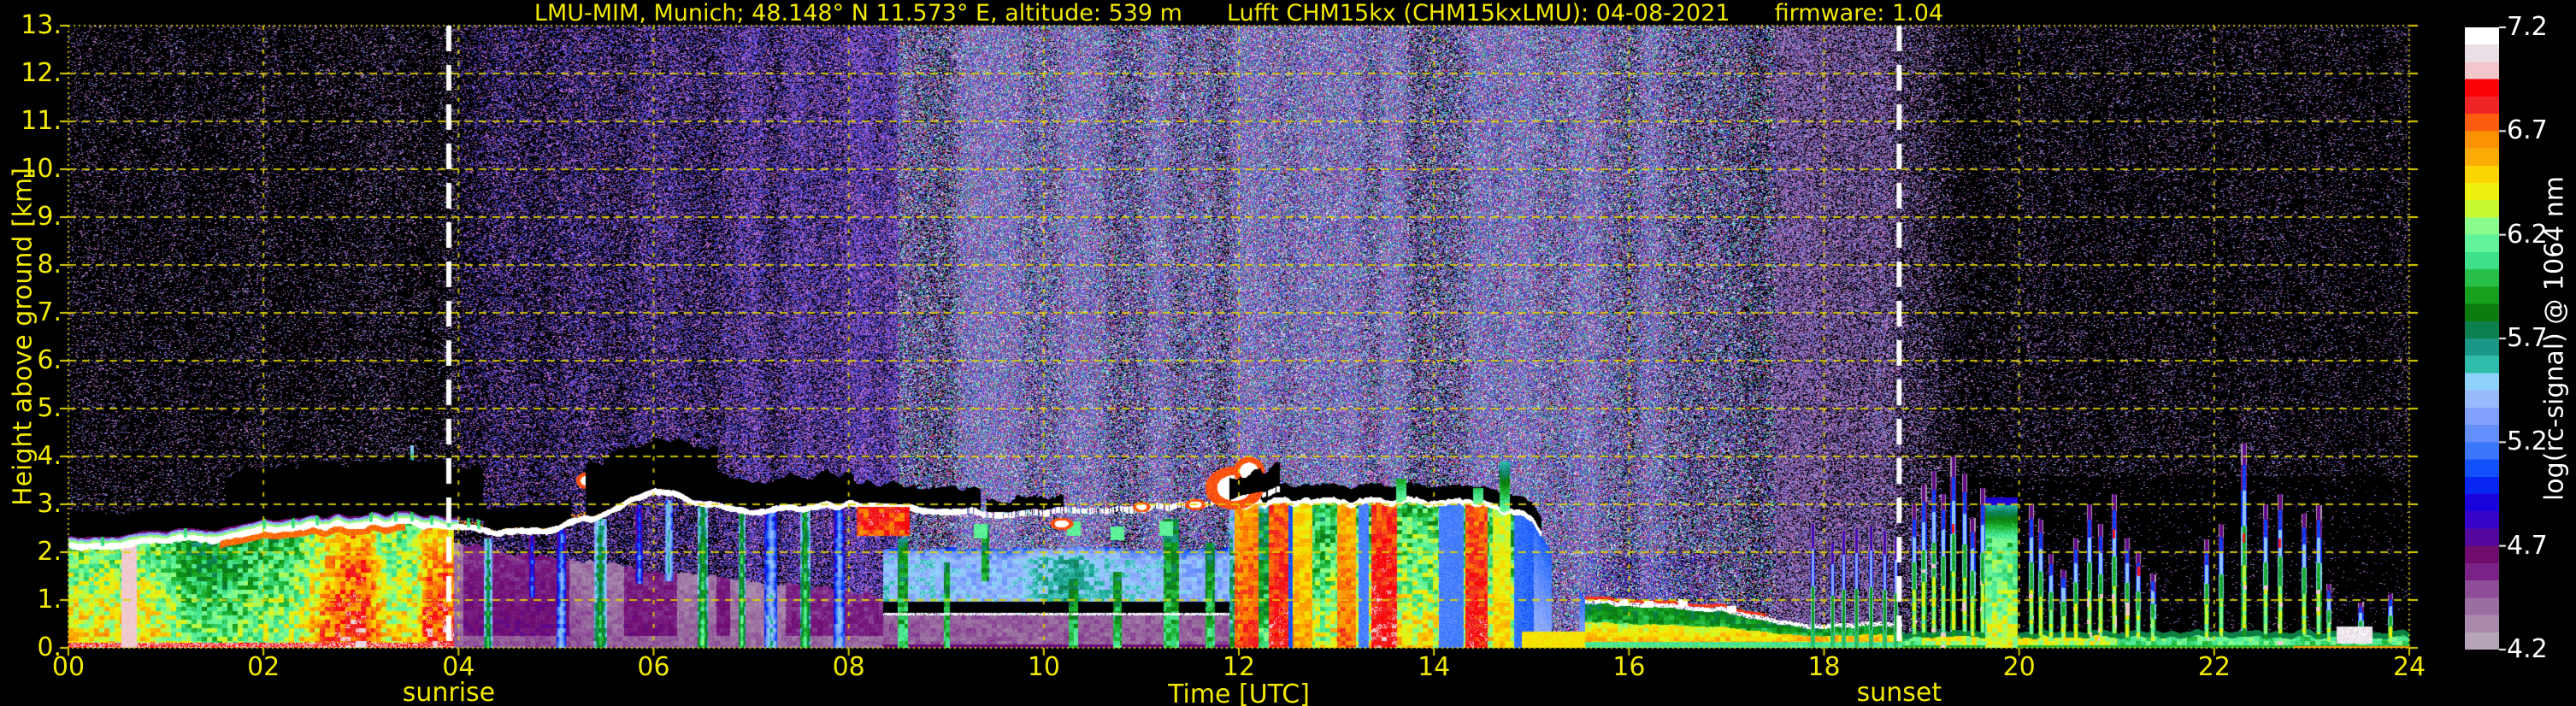 Image resolution: width=2576 pixels, height=706 pixels. Describe the element at coordinates (2527, 27) in the screenshot. I see `colorbar-tick-label: 7.2` at that location.